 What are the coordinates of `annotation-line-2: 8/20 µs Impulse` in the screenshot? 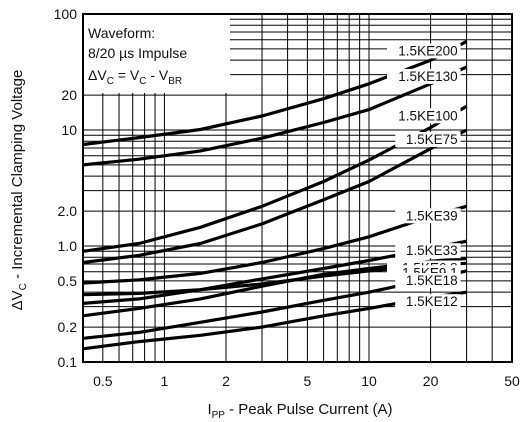 It's located at (137, 53).